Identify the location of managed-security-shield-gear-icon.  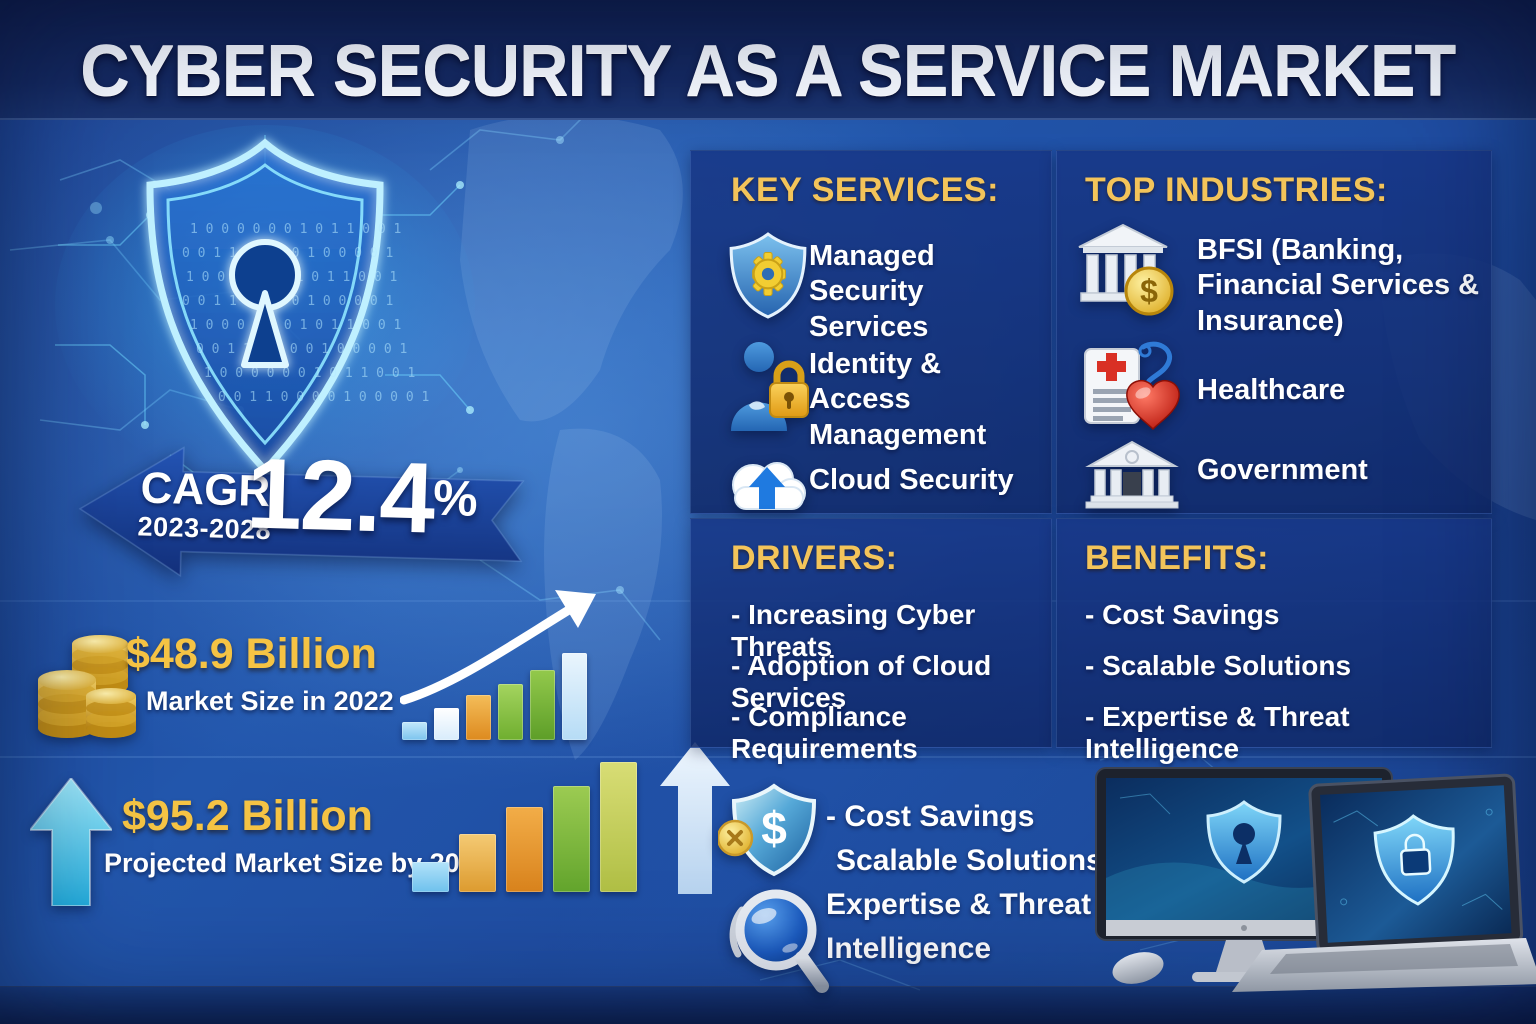
(768, 275).